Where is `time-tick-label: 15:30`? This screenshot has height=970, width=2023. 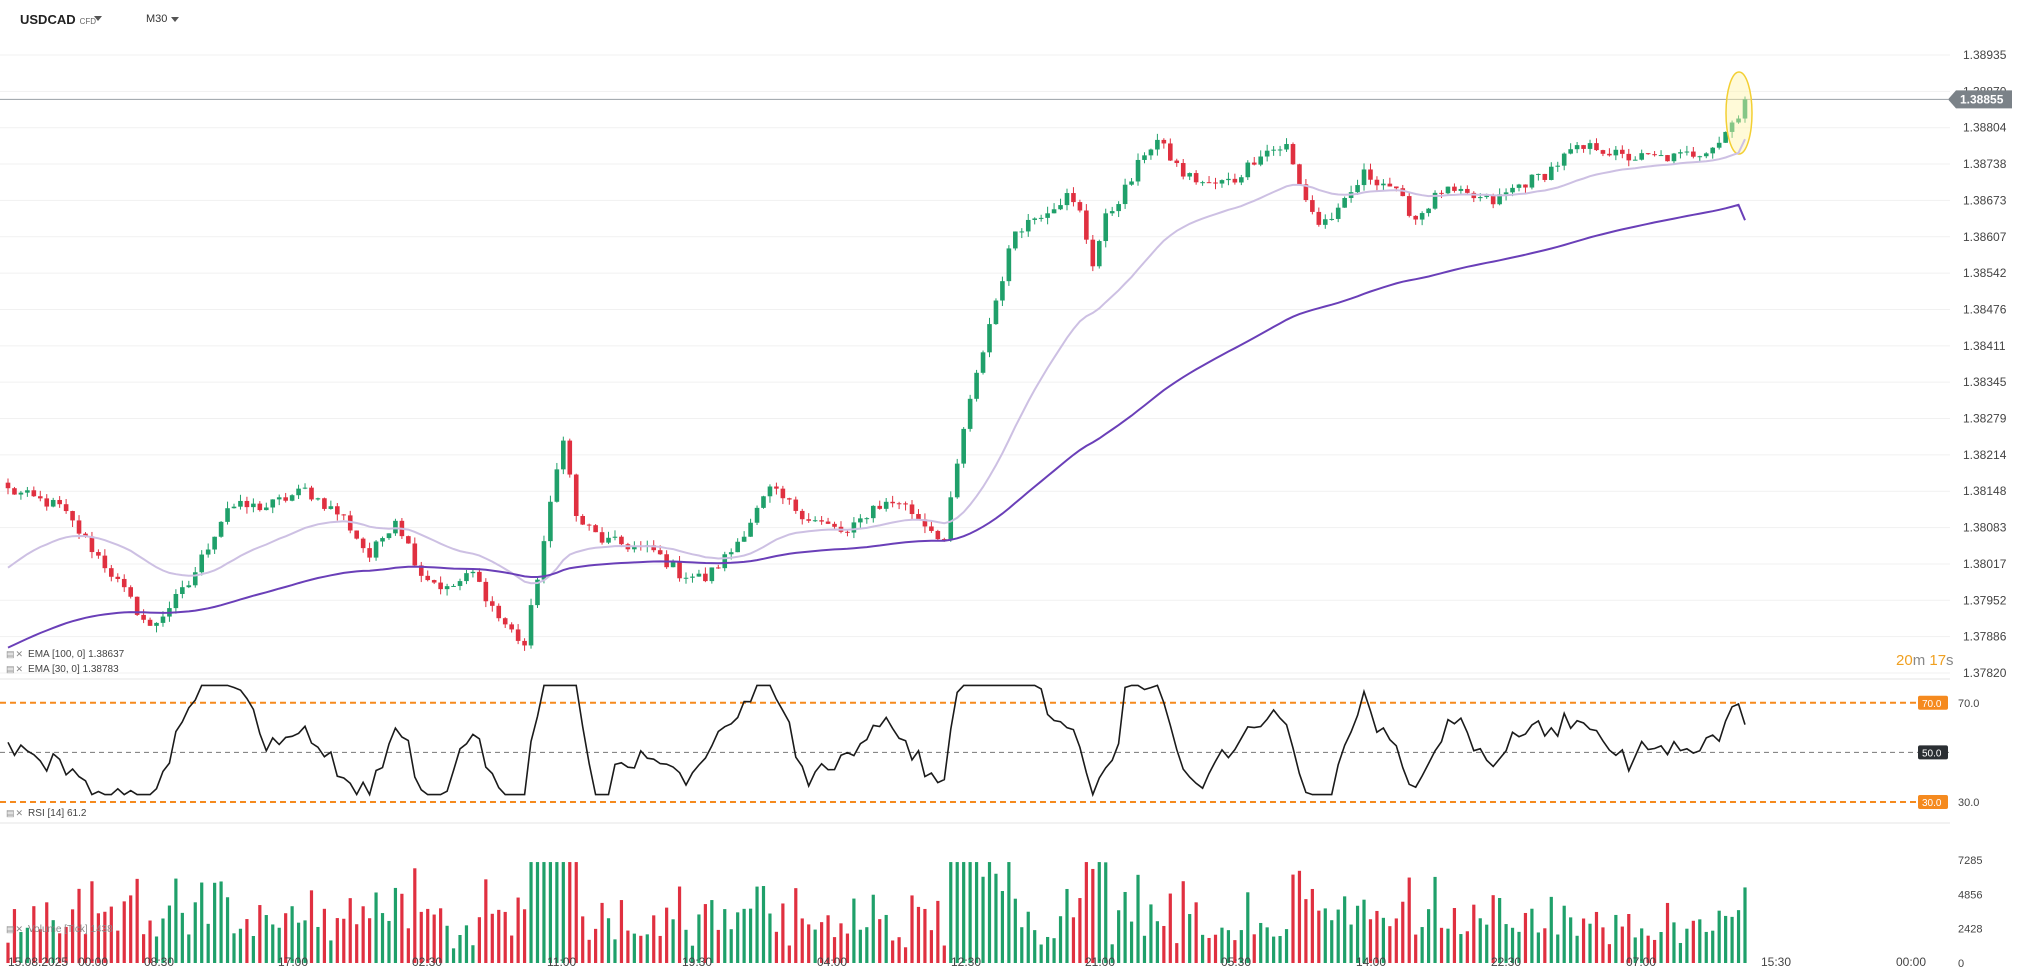
time-tick-label: 15:30 is located at coordinates (1776, 962).